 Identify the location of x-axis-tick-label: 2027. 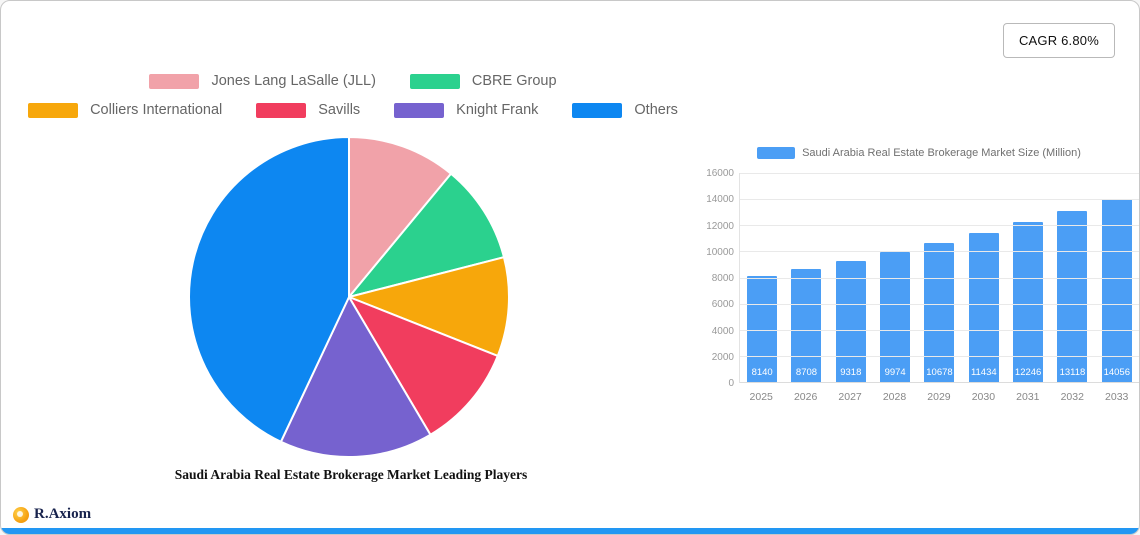
(850, 397).